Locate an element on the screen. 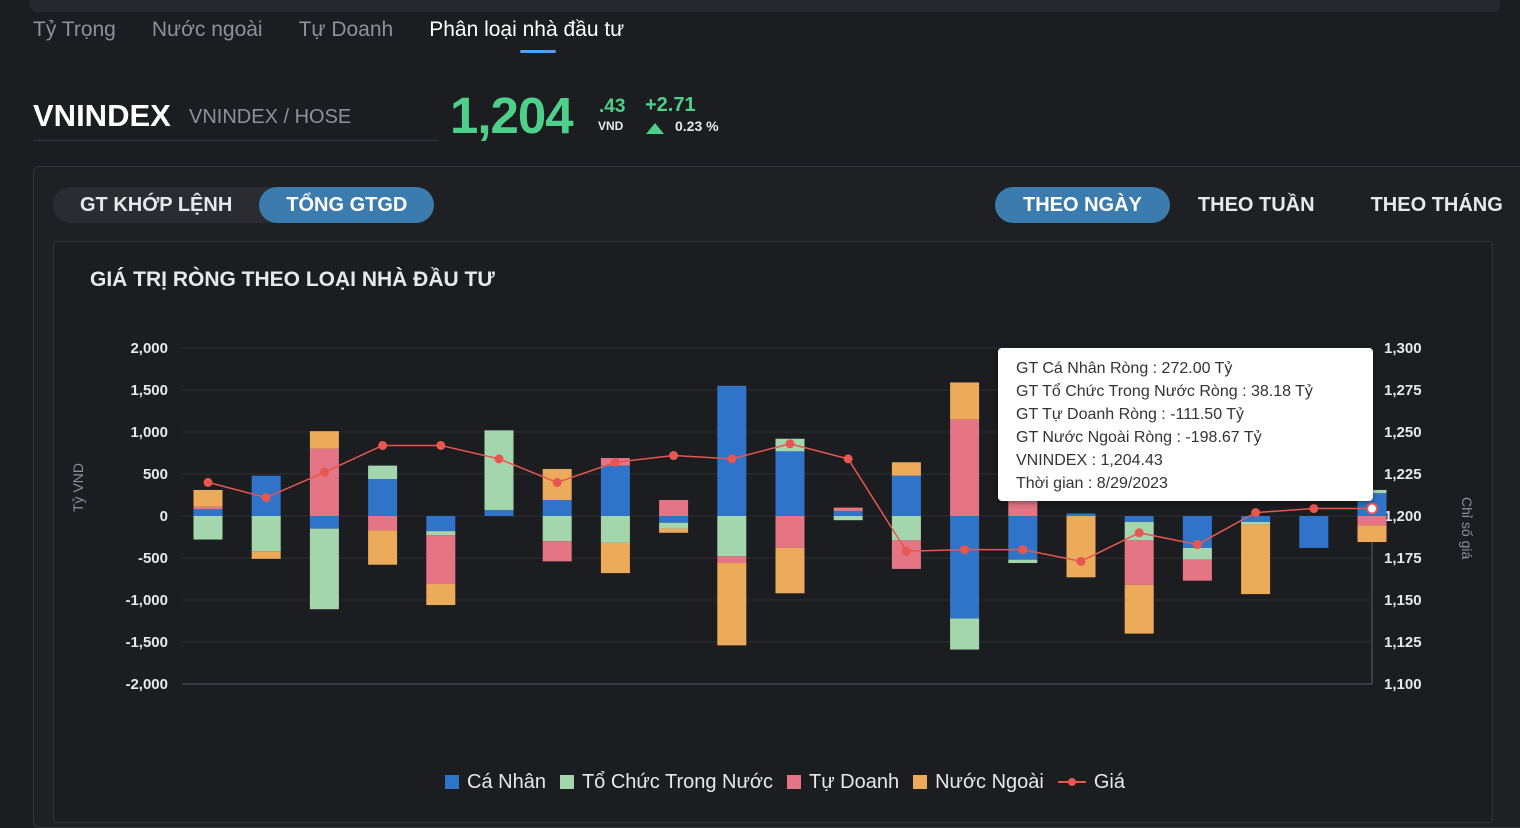  legend-line-gia-icon is located at coordinates (1071, 782).